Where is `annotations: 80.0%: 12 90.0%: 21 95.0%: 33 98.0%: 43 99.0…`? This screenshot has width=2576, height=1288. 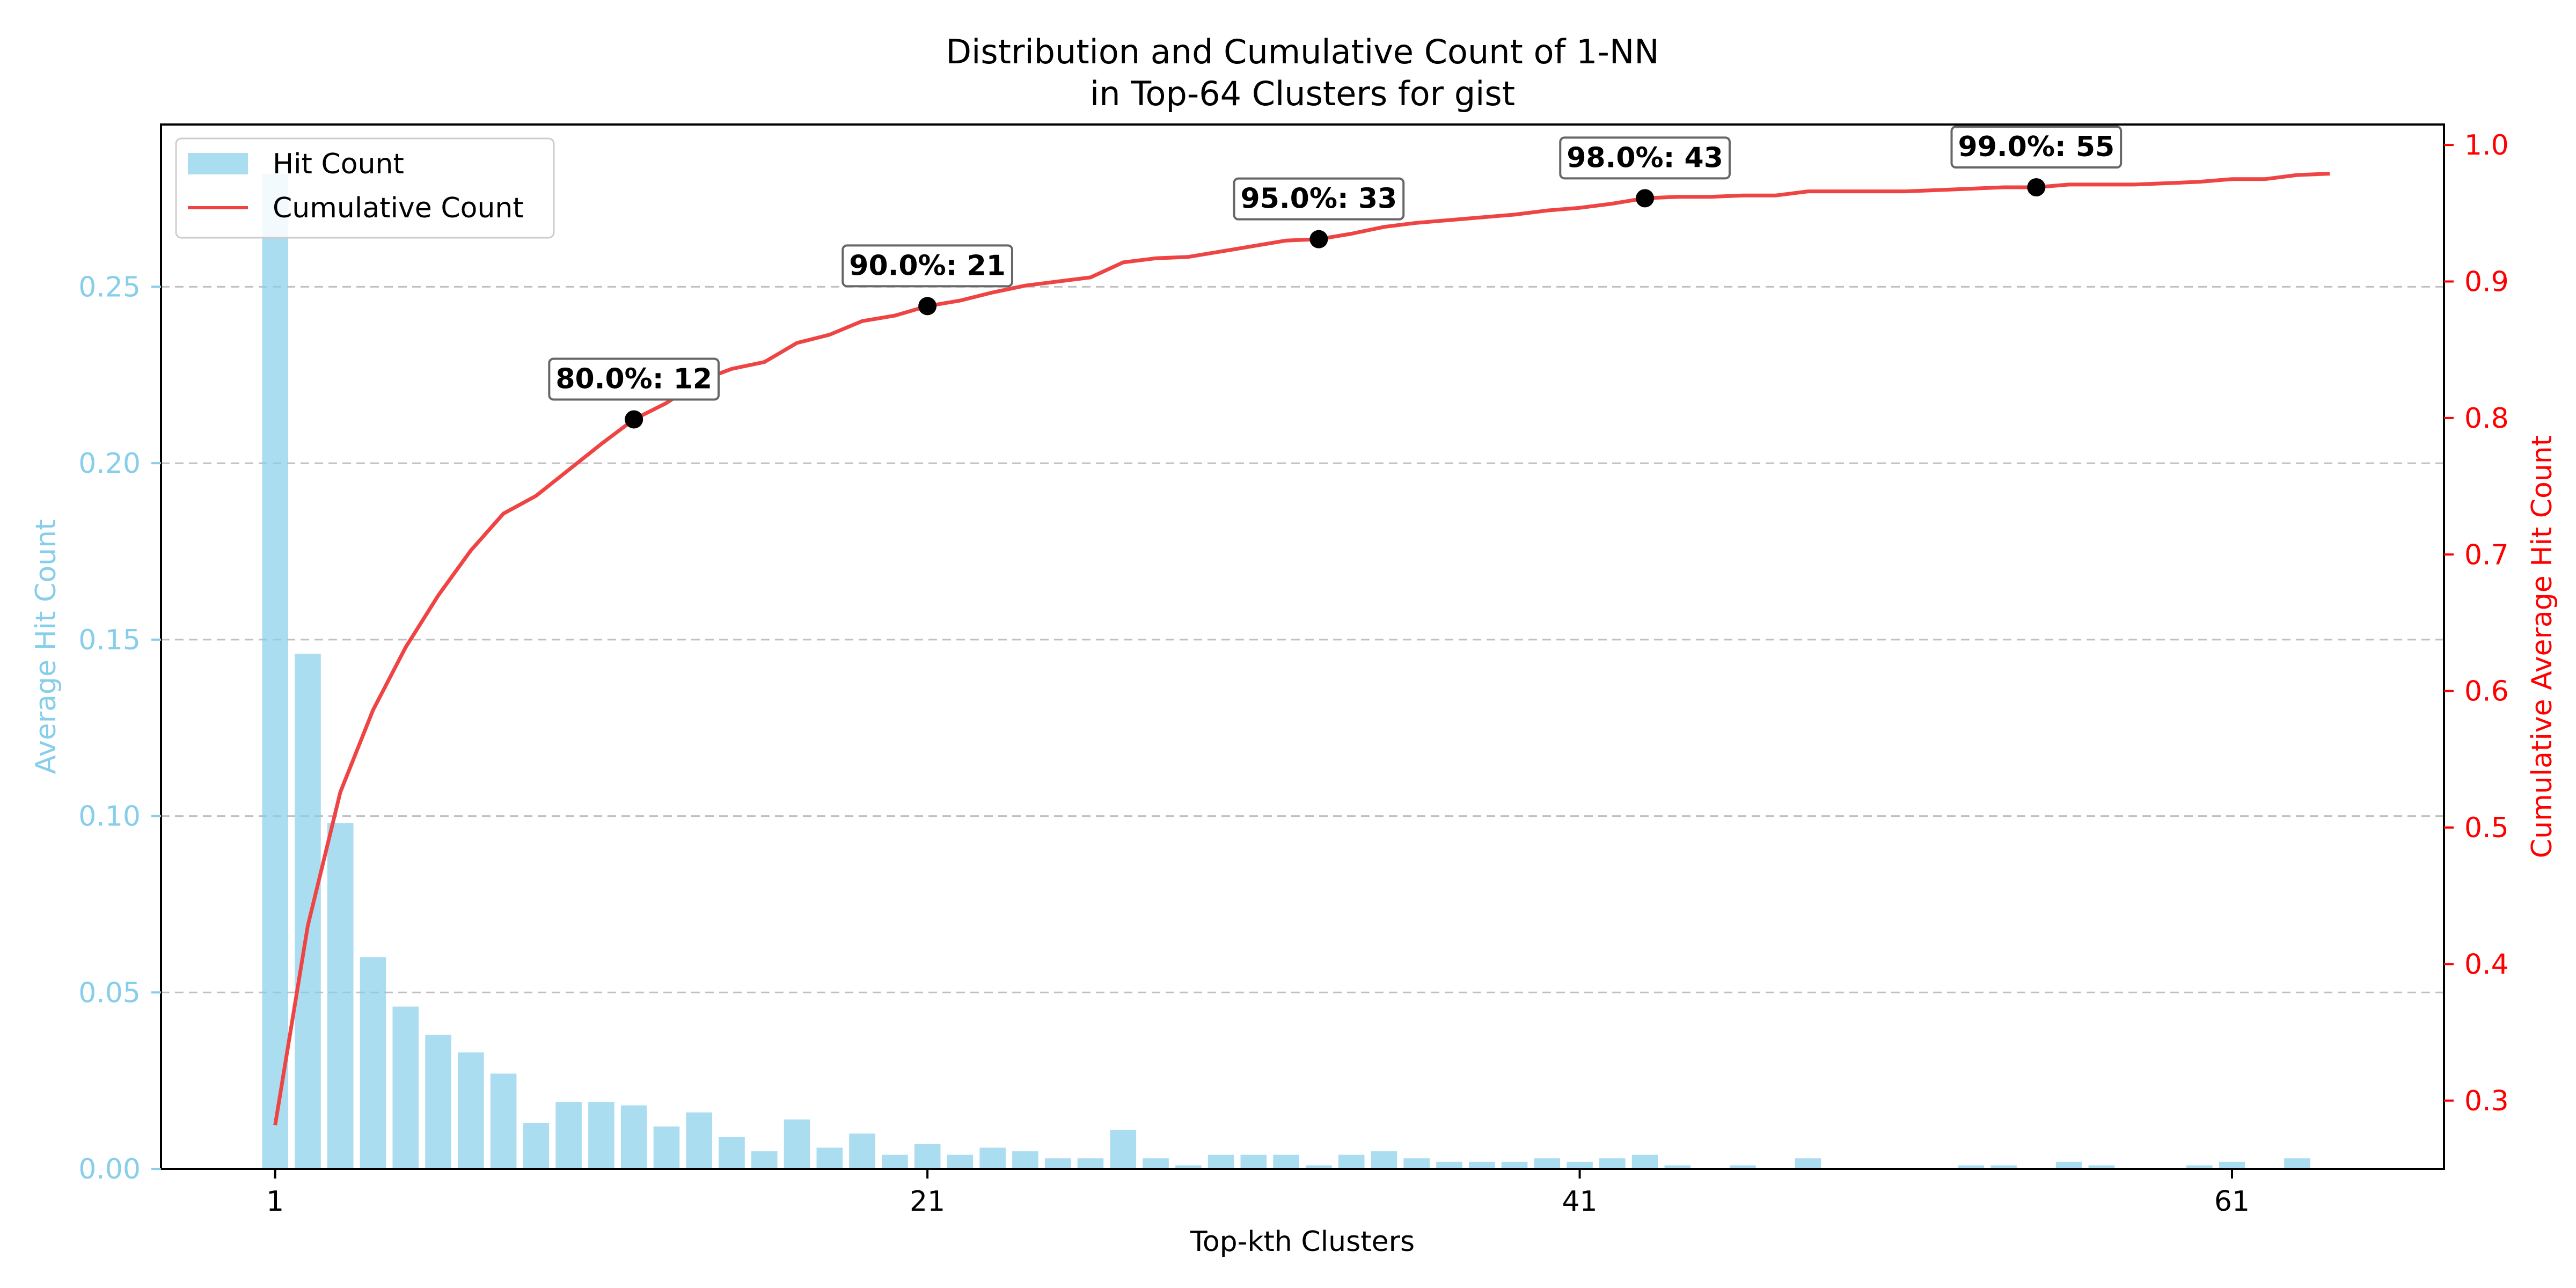 annotations: 80.0%: 12 90.0%: 21 95.0%: 33 98.0%: 43 99.0… is located at coordinates (1335, 277).